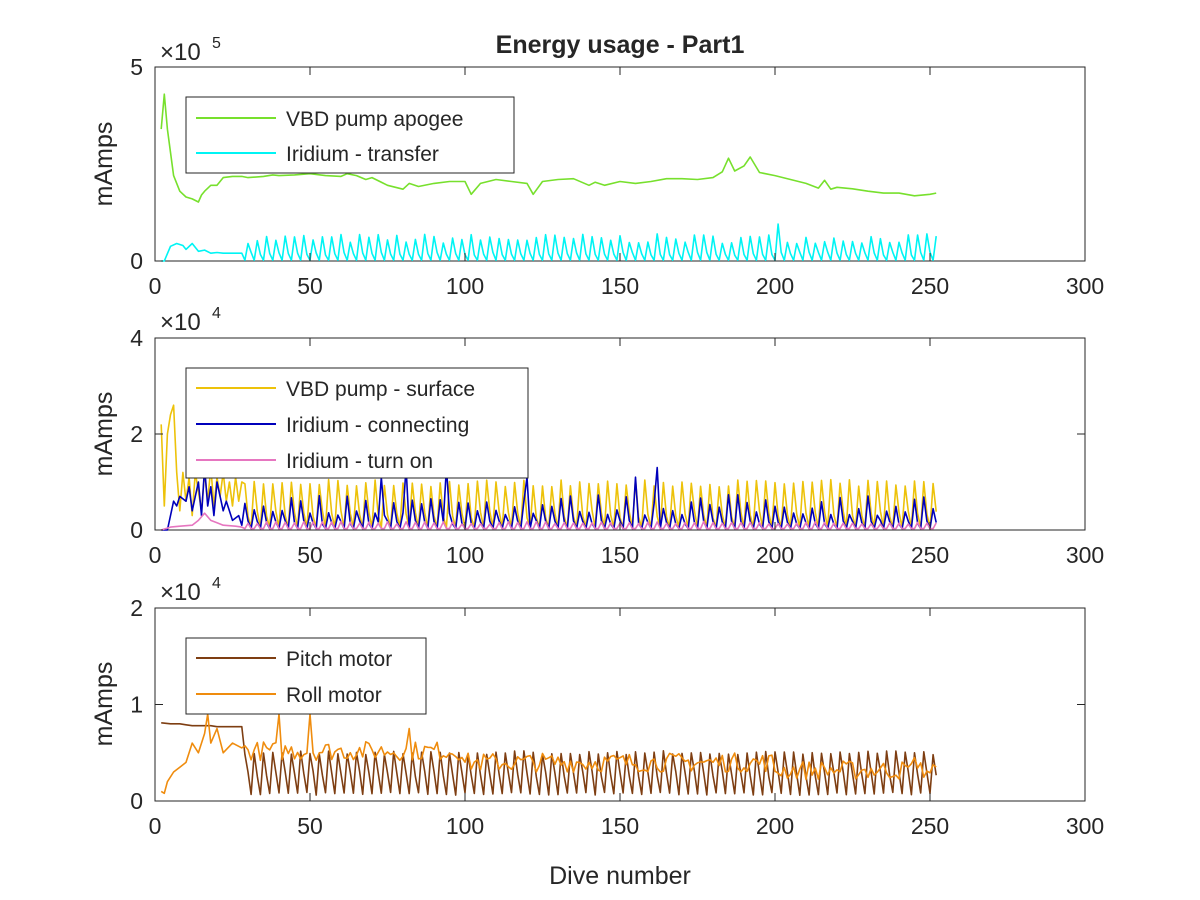 The height and width of the screenshot is (900, 1200). I want to click on y-axis-label-1: mAmps, so click(104, 164).